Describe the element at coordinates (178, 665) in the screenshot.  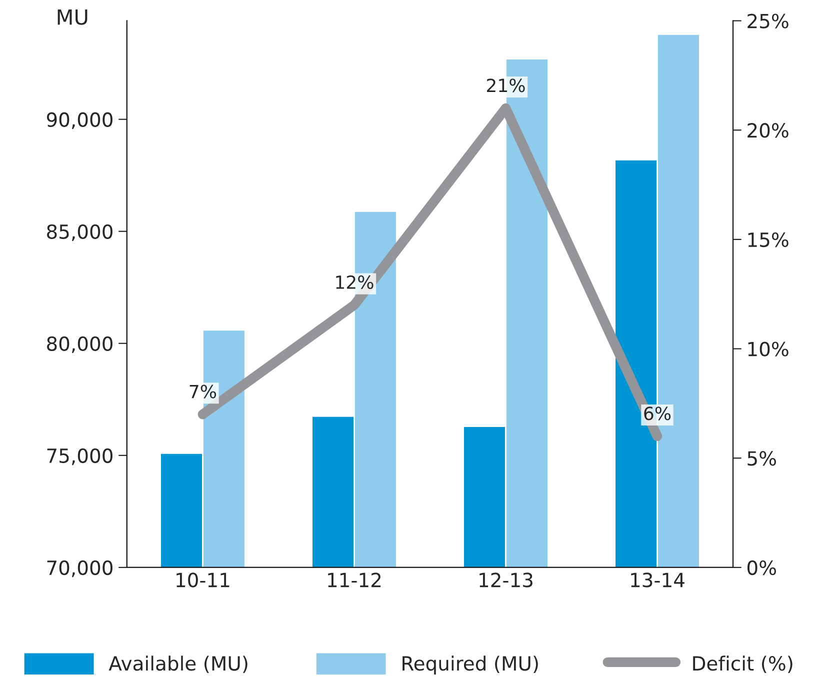
I see `legend-label: Available (MU)` at that location.